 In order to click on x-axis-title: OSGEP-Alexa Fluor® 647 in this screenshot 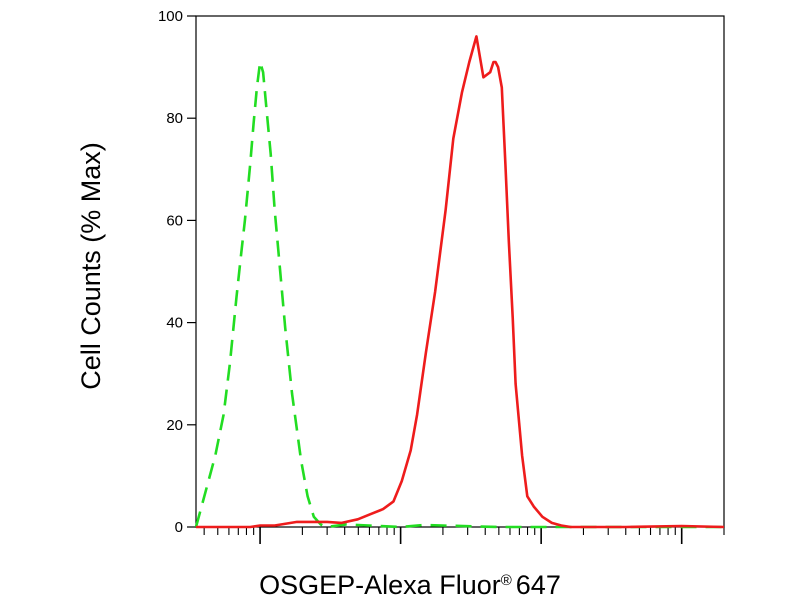, I will do `click(410, 585)`.